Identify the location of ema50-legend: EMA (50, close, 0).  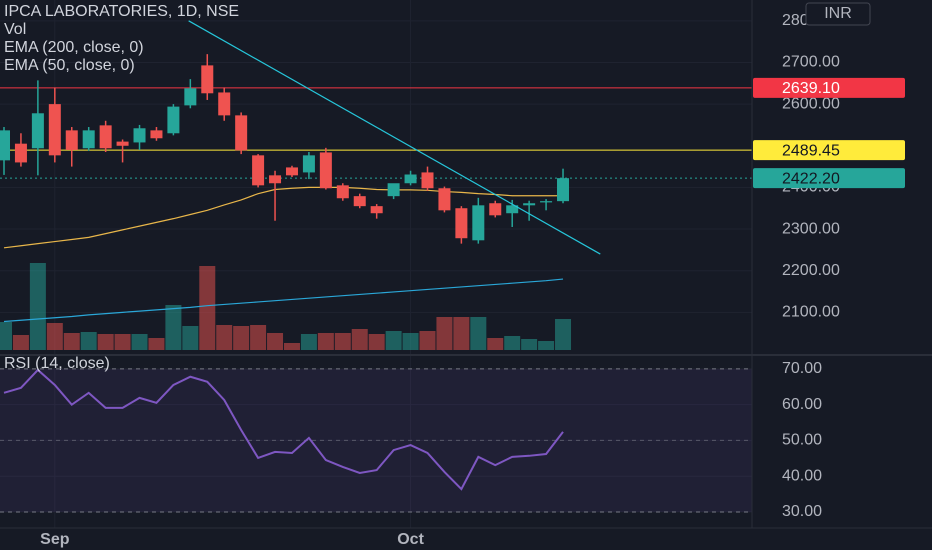
(69, 65).